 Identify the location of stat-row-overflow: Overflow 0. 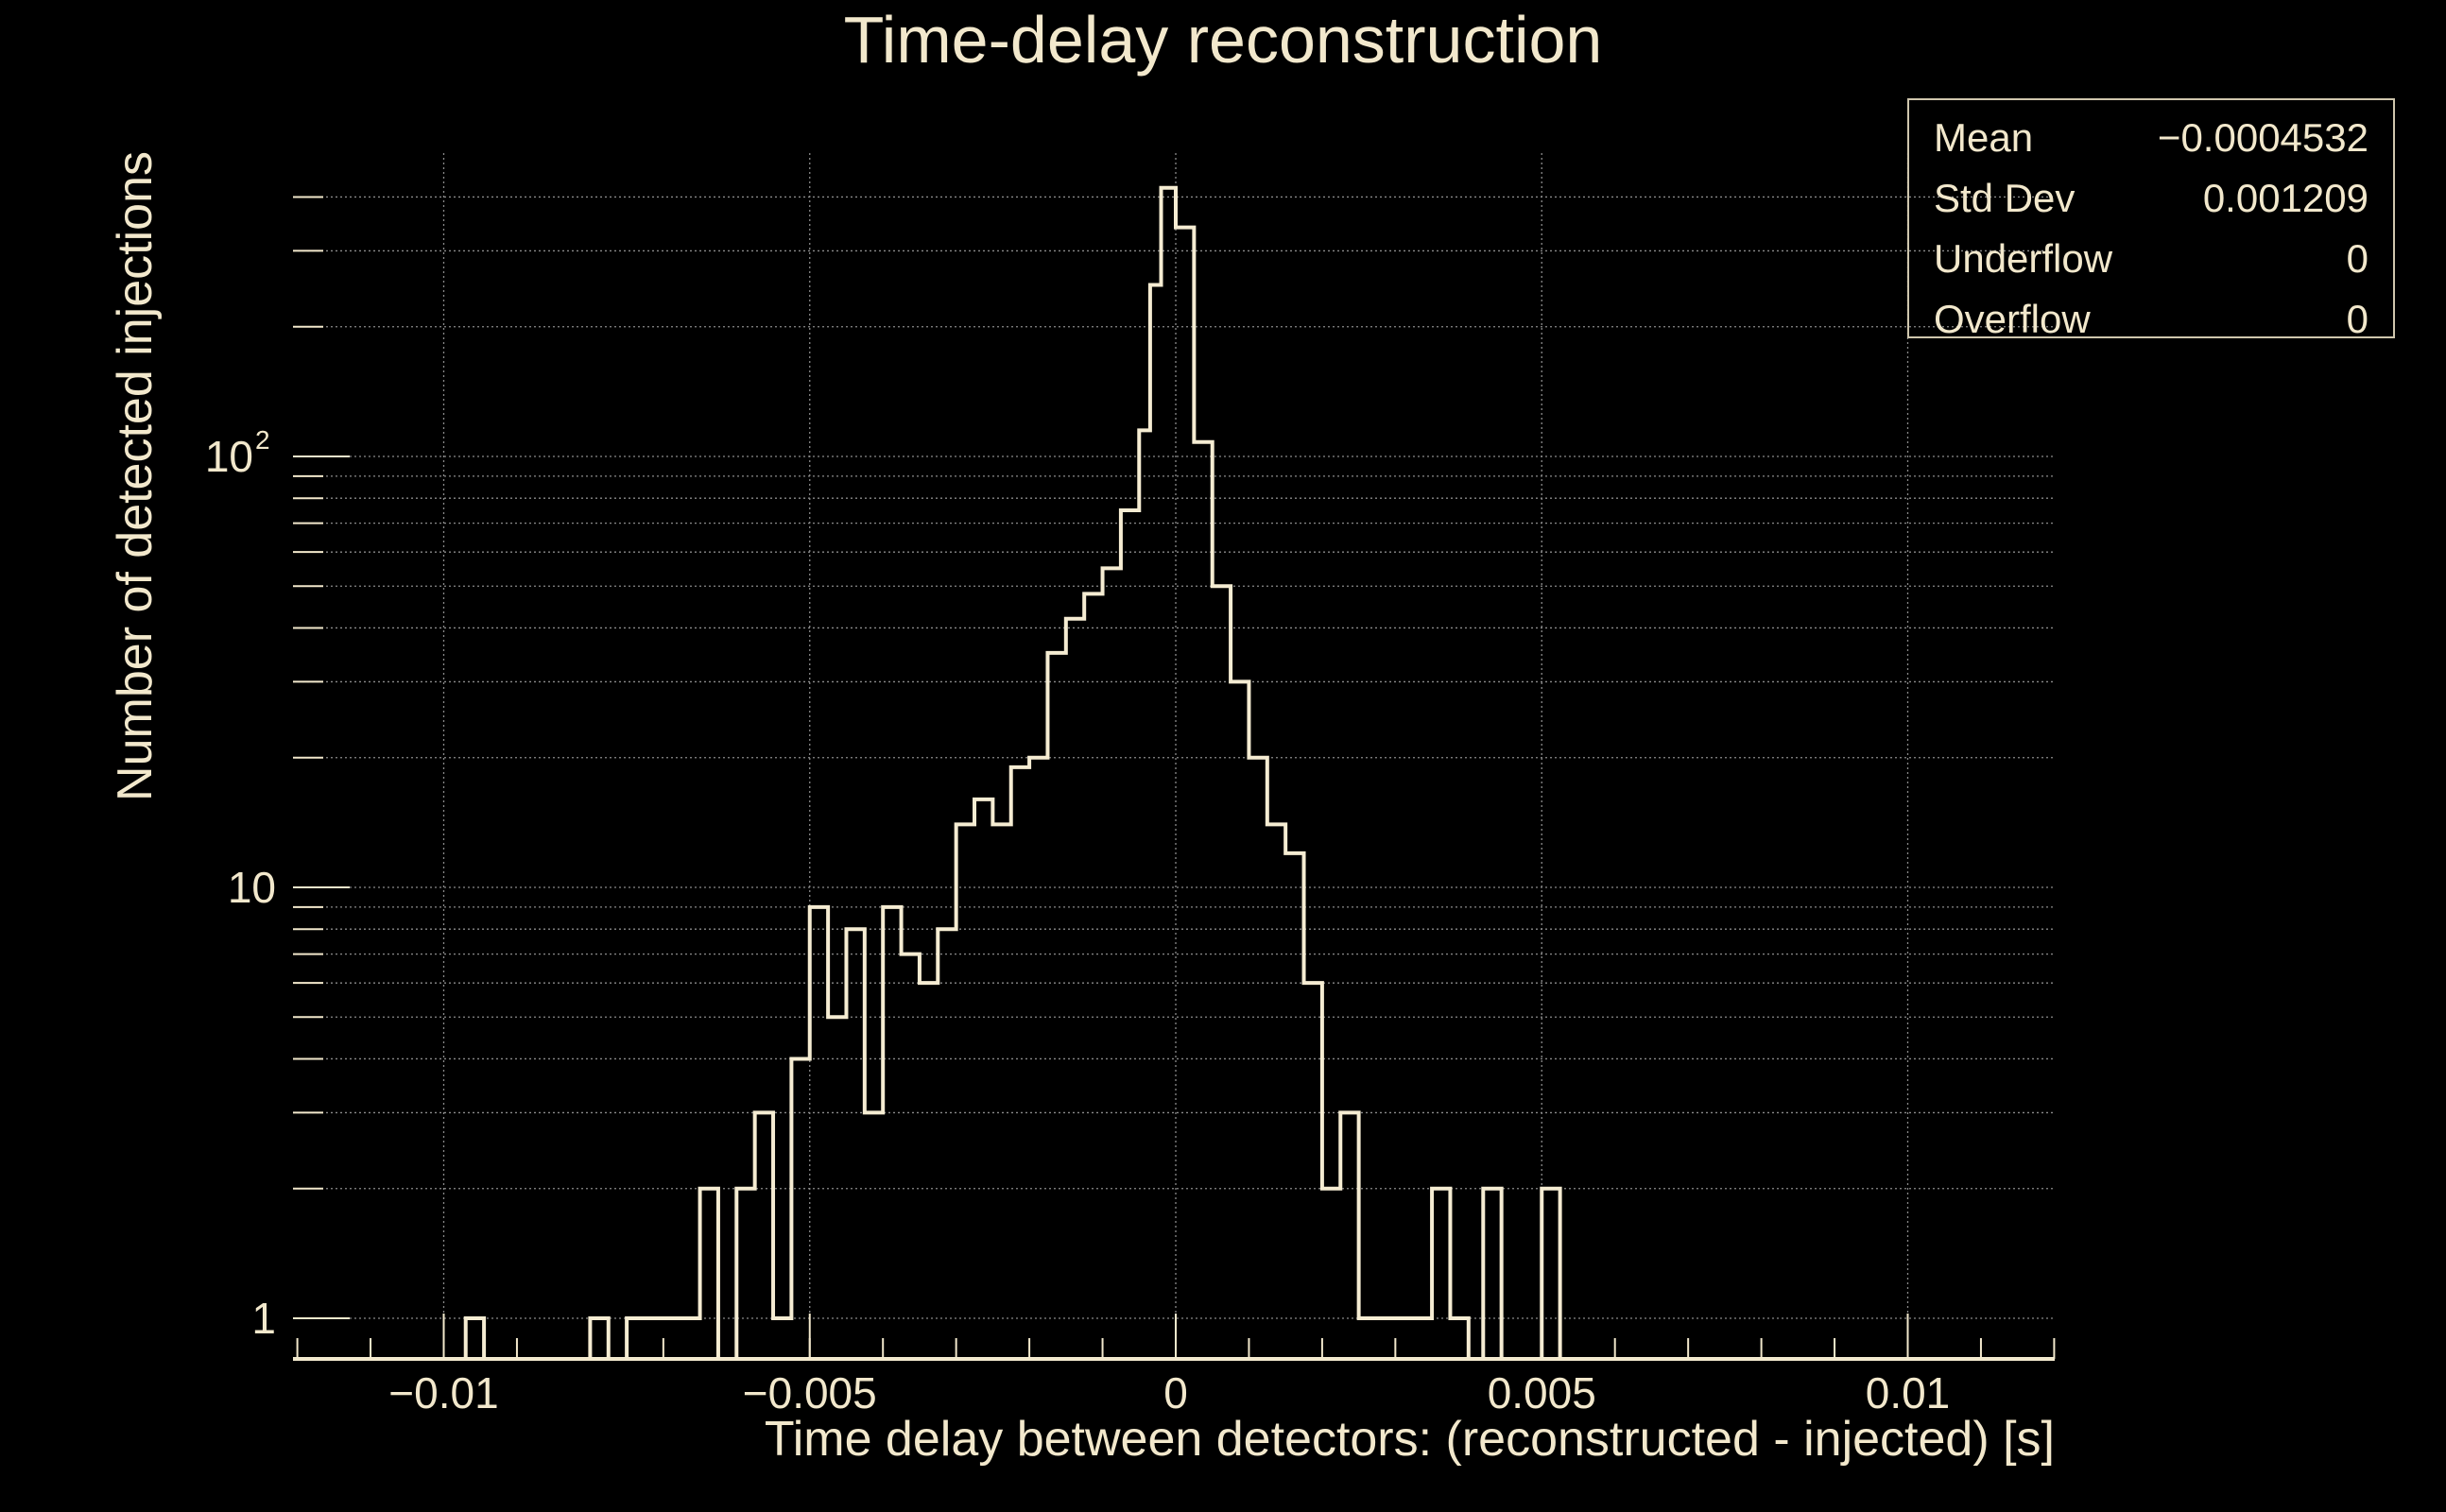
(2151, 319).